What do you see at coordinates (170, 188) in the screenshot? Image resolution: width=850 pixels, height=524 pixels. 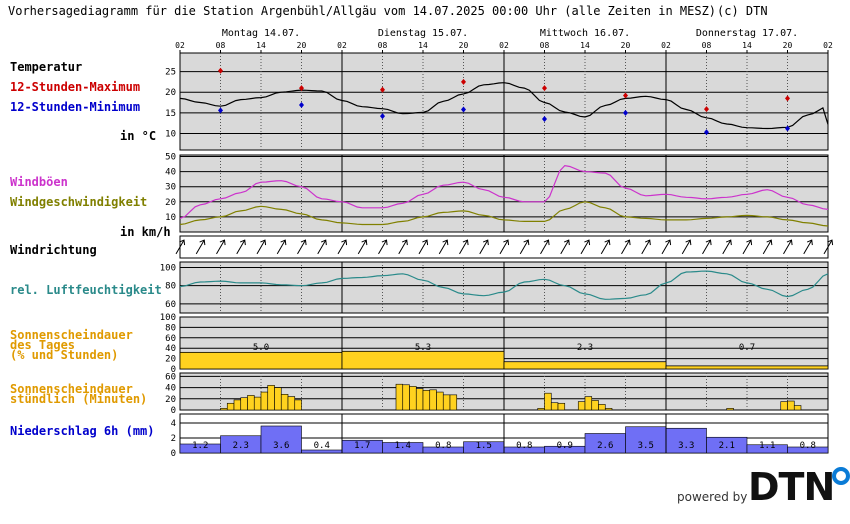 I see `wind-ytick-2: 30` at bounding box center [170, 188].